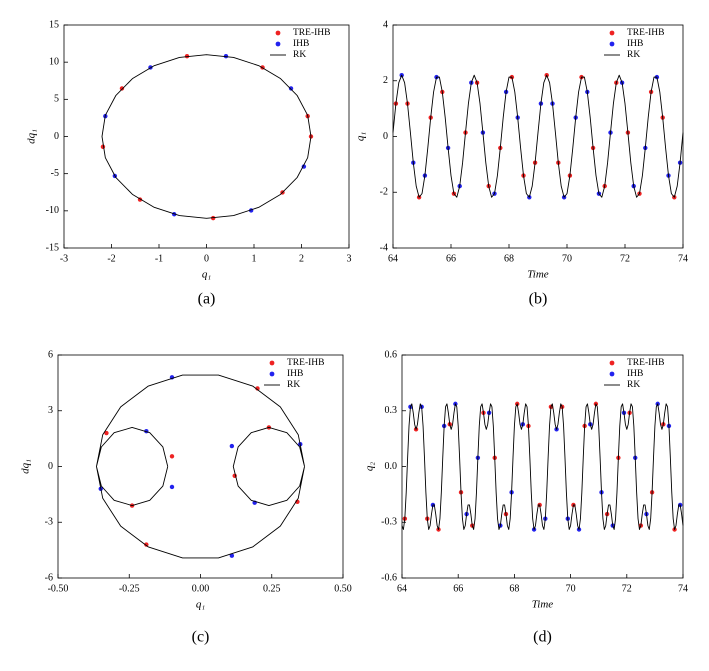  Describe the element at coordinates (254, 258) in the screenshot. I see `x-tick-label: 1` at that location.